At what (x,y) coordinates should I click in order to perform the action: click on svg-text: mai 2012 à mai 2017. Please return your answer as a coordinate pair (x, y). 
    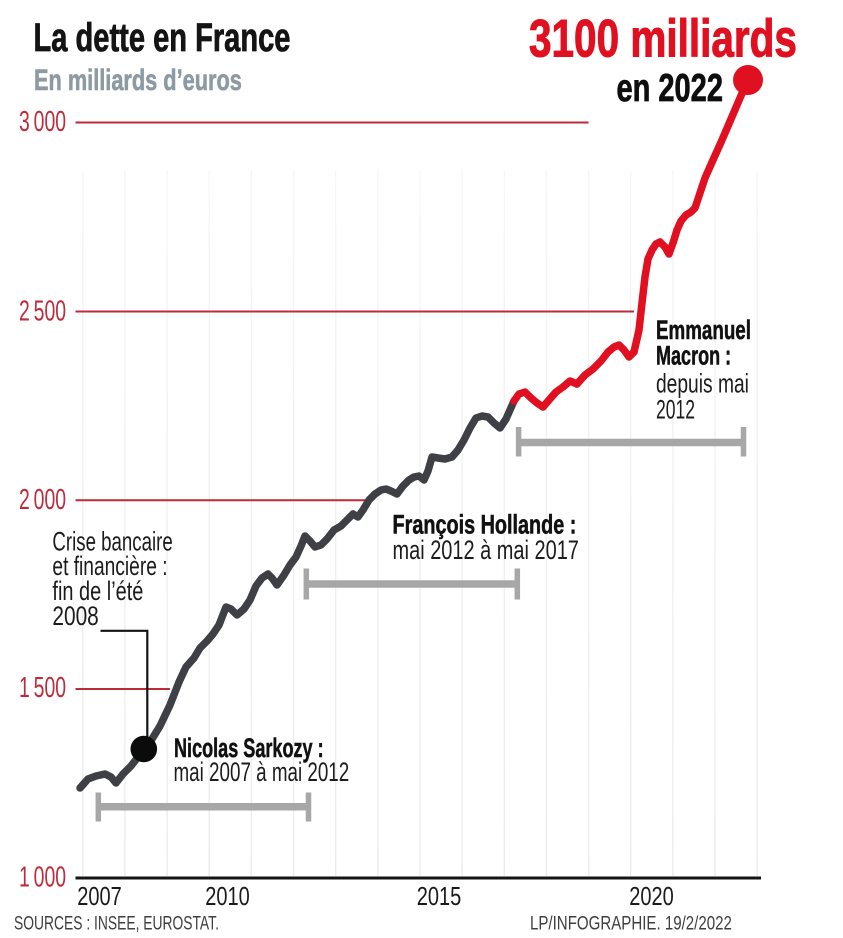
    Looking at the image, I should click on (486, 551).